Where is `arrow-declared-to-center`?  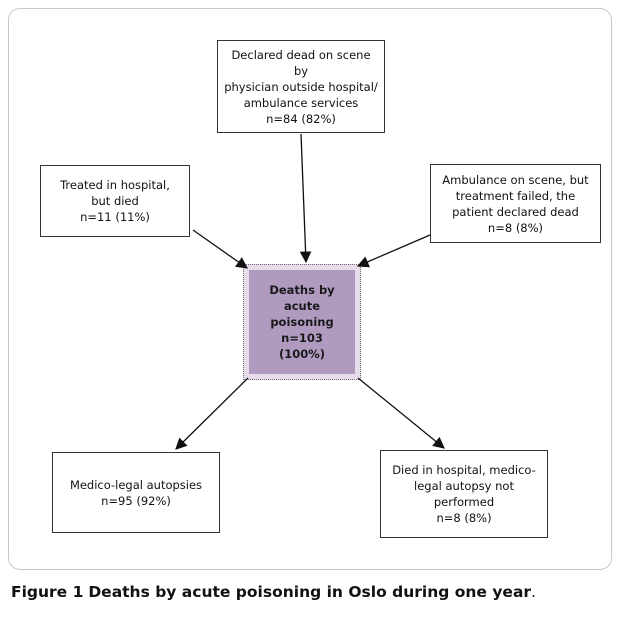
arrow-declared-to-center is located at coordinates (305, 198).